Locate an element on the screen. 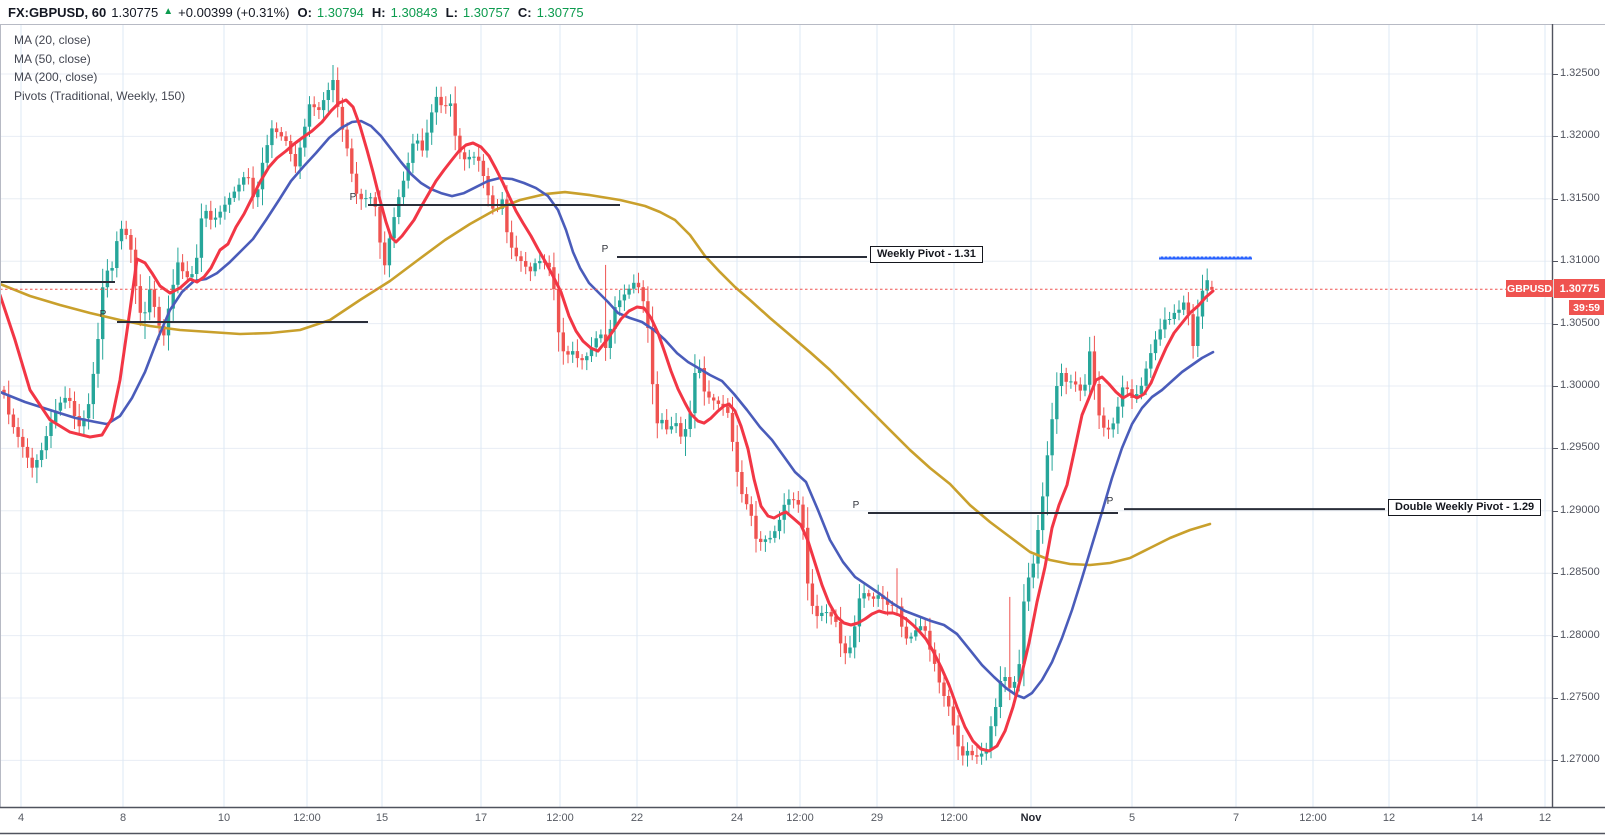 The image size is (1605, 835). price-axis-label: 1.31000 is located at coordinates (1576, 260).